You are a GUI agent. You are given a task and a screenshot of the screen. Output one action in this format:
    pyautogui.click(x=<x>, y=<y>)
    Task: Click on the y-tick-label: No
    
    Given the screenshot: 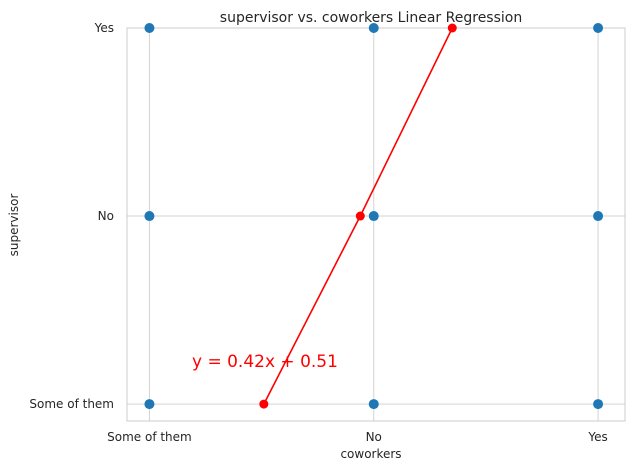 What is the action you would take?
    pyautogui.click(x=106, y=216)
    